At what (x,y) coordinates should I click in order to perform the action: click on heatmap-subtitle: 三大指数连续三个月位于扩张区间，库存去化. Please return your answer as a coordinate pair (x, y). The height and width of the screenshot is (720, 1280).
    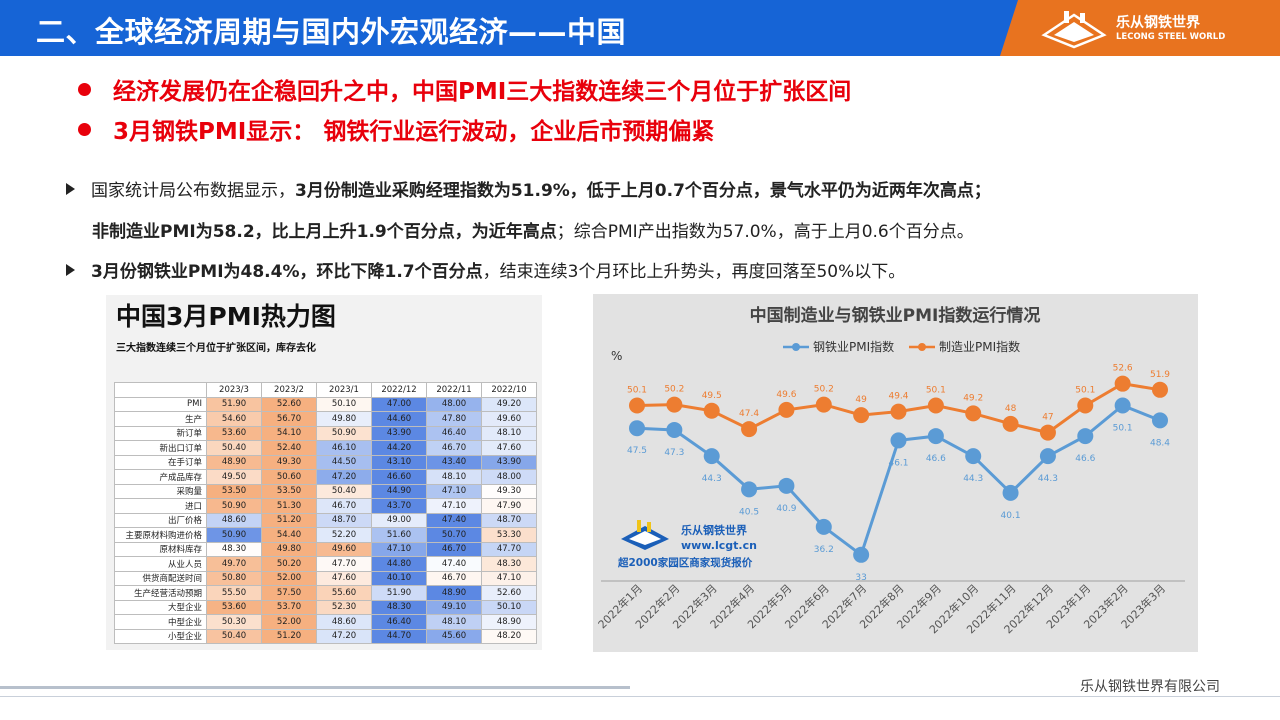
    Looking at the image, I should click on (216, 348).